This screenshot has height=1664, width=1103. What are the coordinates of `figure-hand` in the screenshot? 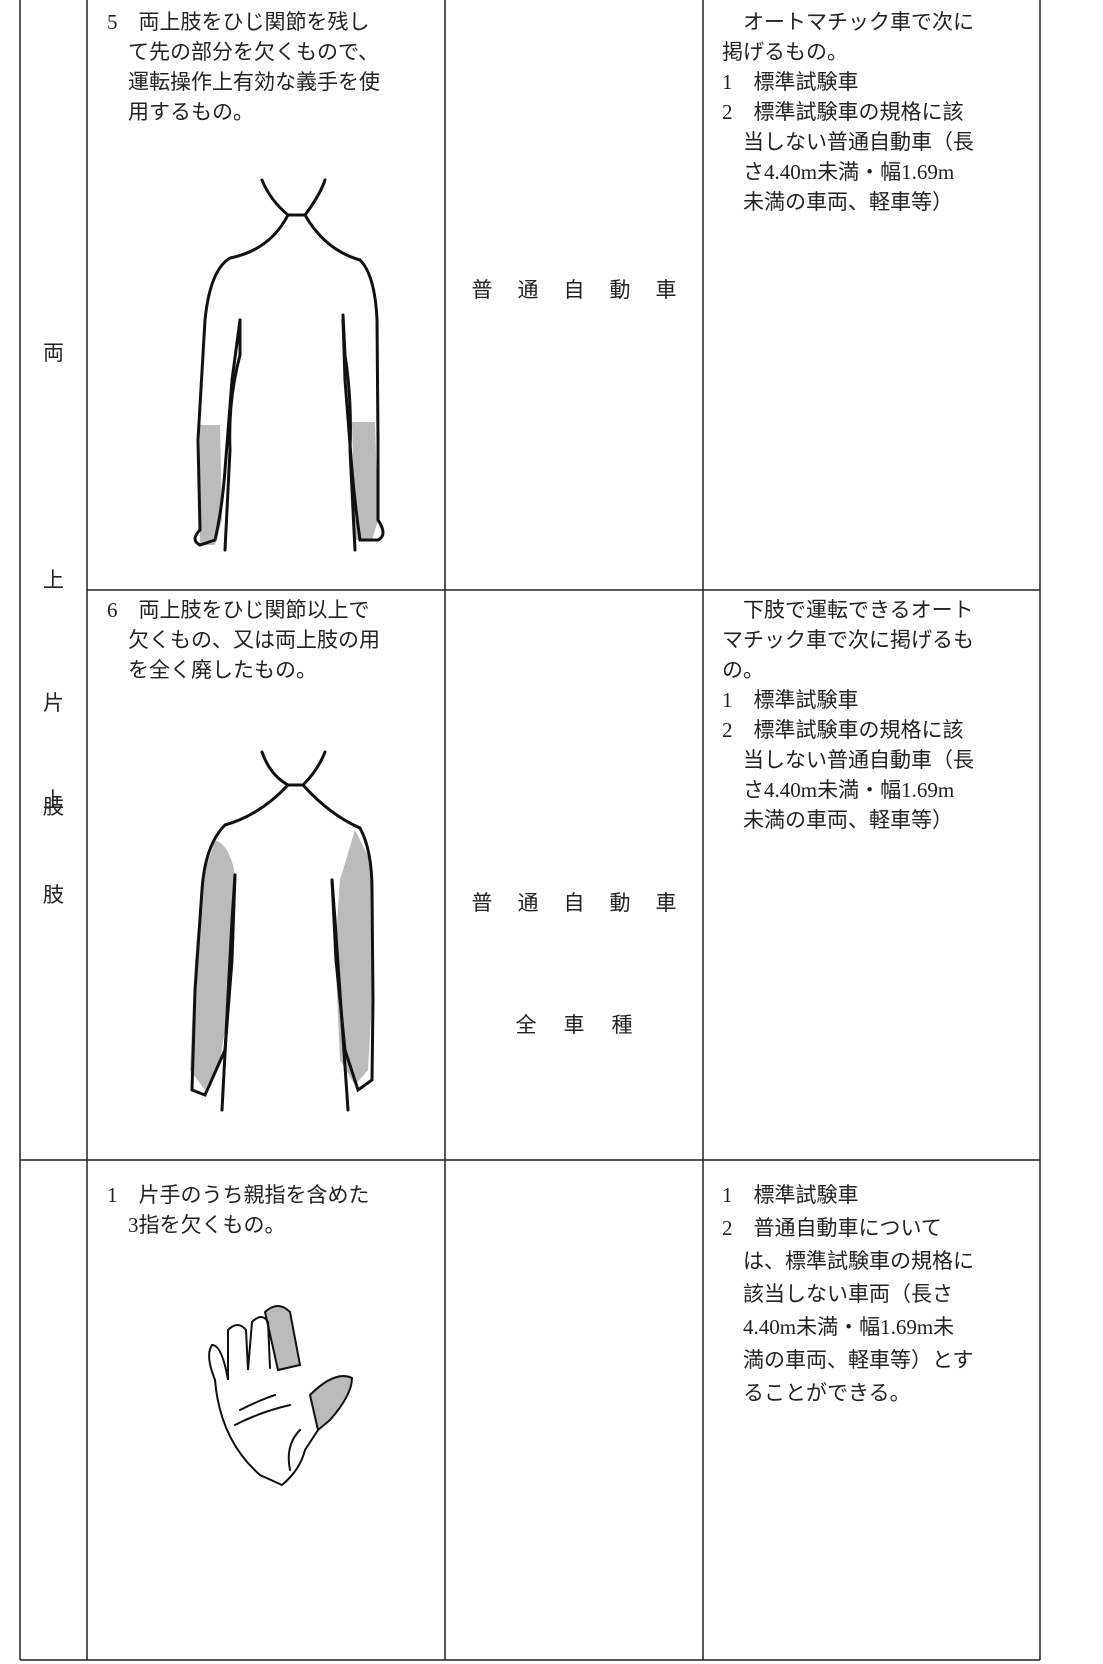 It's located at (281, 1396).